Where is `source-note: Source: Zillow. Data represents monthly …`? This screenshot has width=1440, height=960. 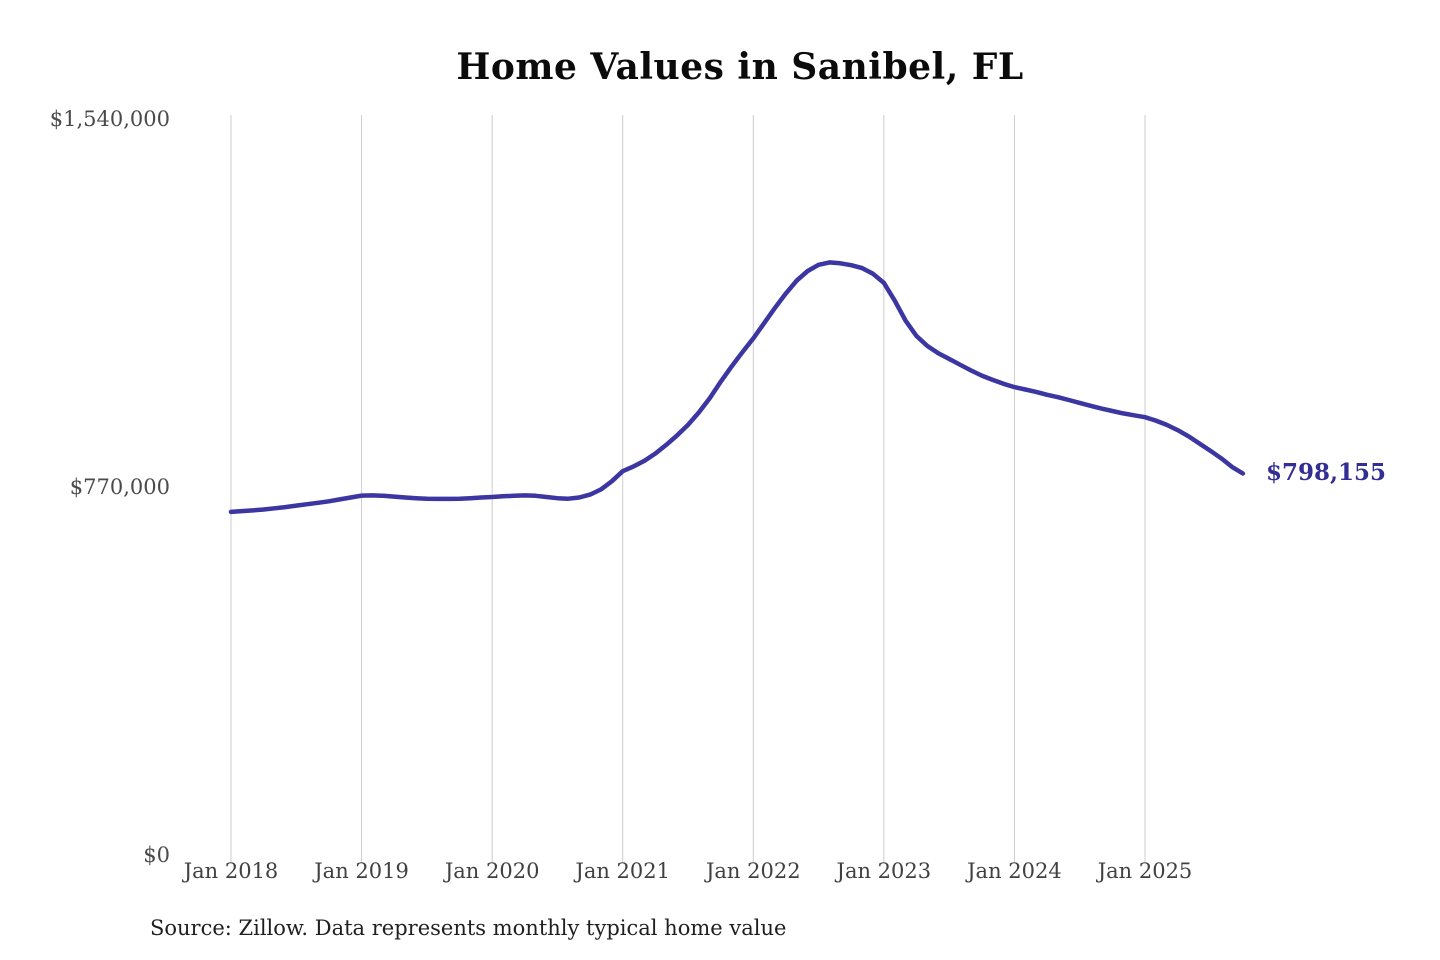
source-note: Source: Zillow. Data represents monthly … is located at coordinates (468, 928).